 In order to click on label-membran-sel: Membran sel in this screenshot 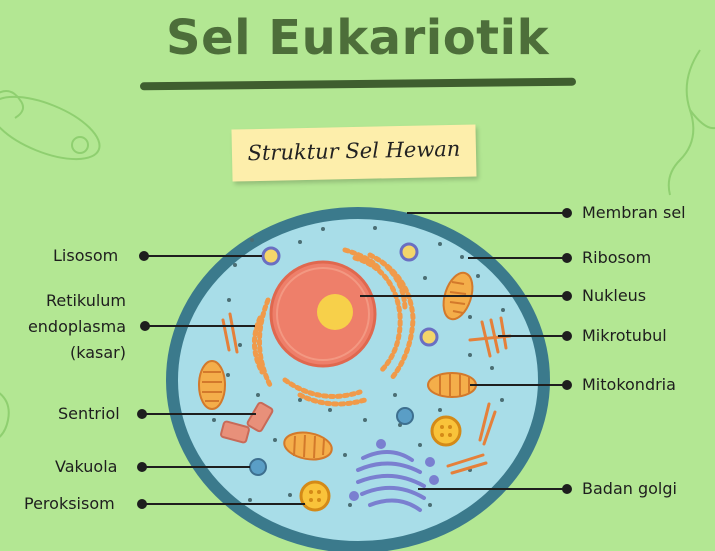, I will do `click(634, 212)`.